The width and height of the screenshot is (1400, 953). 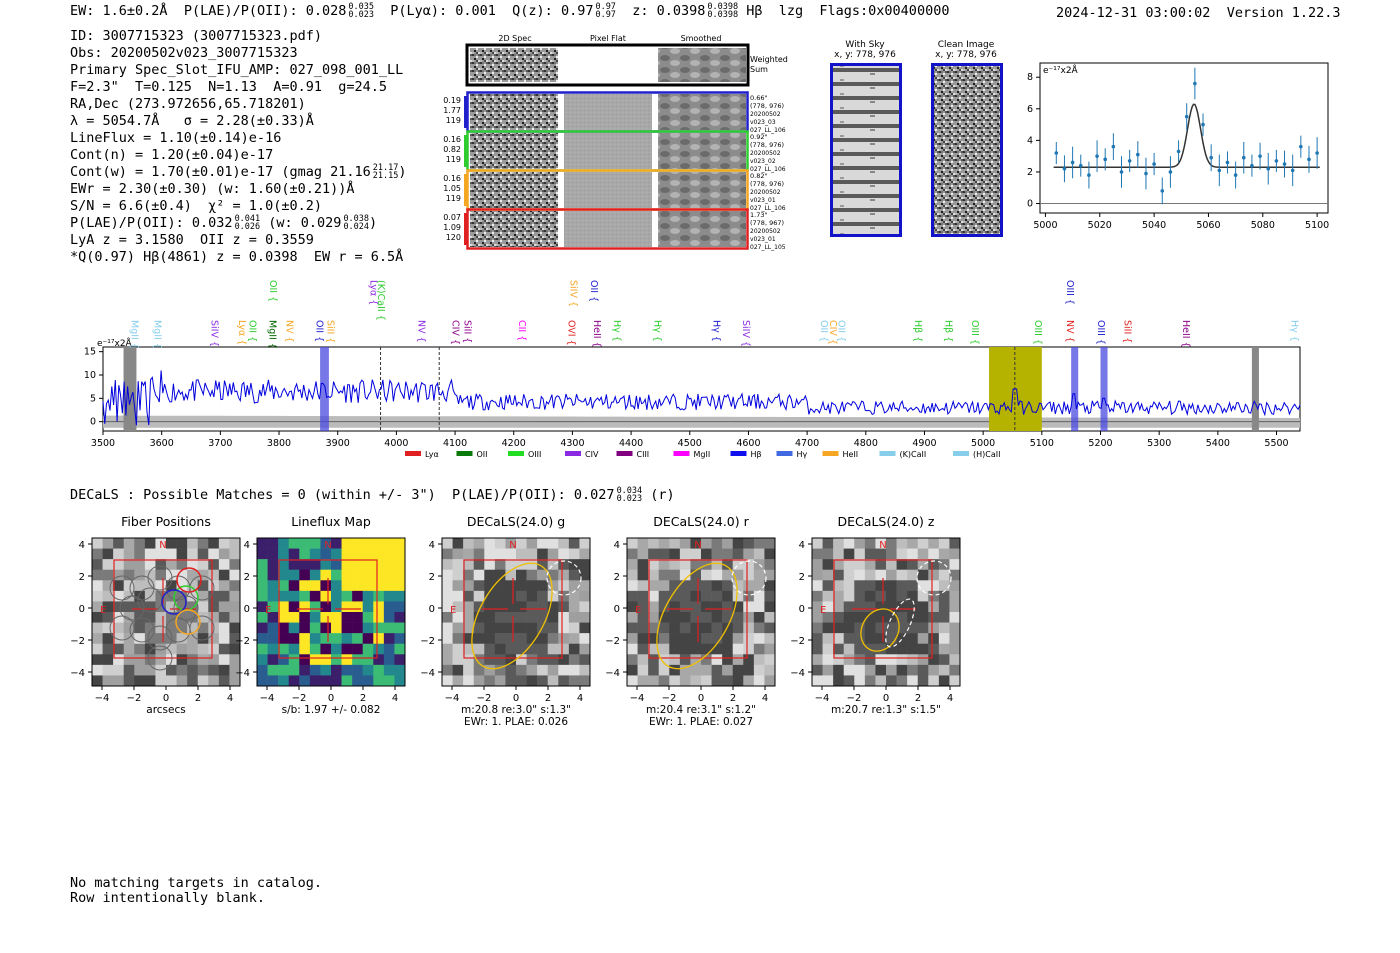 What do you see at coordinates (1100, 332) in the screenshot?
I see `svg-text: OIII {` at bounding box center [1100, 332].